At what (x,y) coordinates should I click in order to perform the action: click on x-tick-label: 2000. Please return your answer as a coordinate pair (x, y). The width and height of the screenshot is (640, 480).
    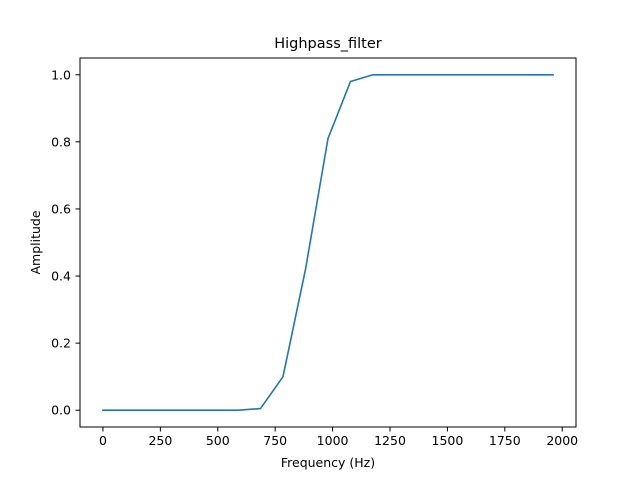
    Looking at the image, I should click on (562, 440).